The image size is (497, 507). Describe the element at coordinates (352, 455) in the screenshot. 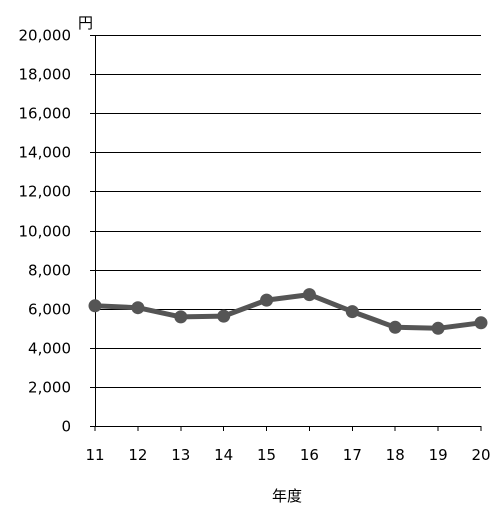

I see `x-tick-label: 17` at that location.